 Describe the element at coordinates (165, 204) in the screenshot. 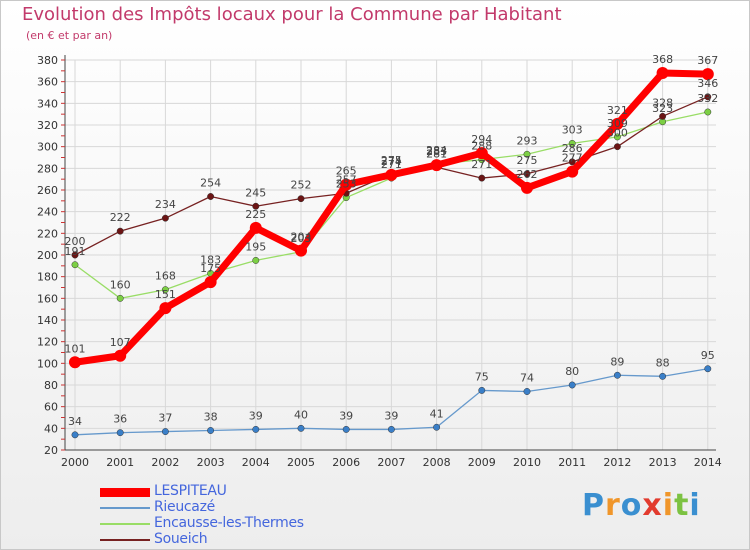

I see `data-label: 234` at that location.